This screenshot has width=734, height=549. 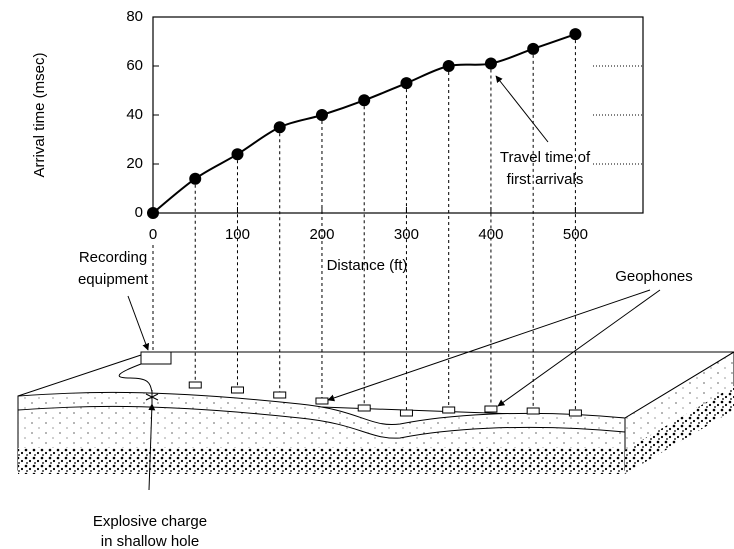 What do you see at coordinates (367, 265) in the screenshot?
I see `x-axis-label: Distance (ft)` at bounding box center [367, 265].